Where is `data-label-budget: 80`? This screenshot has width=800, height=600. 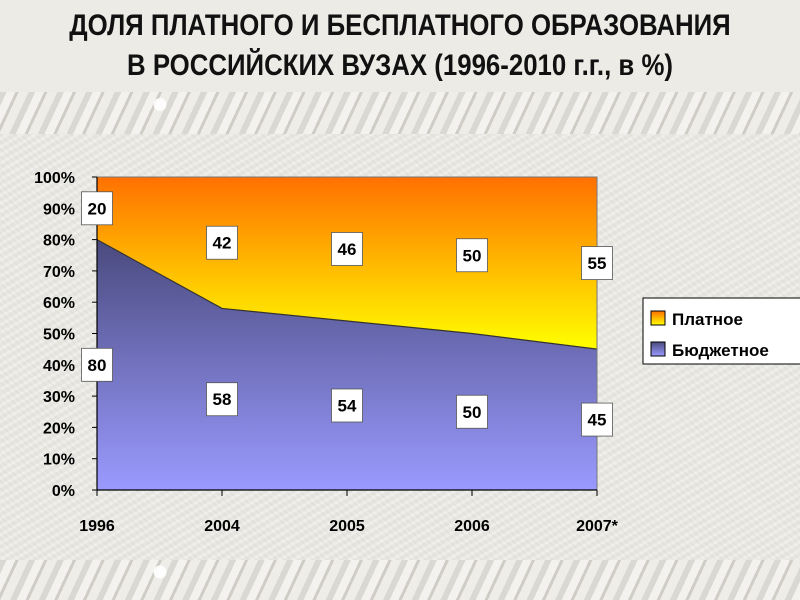 data-label-budget: 80 is located at coordinates (97, 364).